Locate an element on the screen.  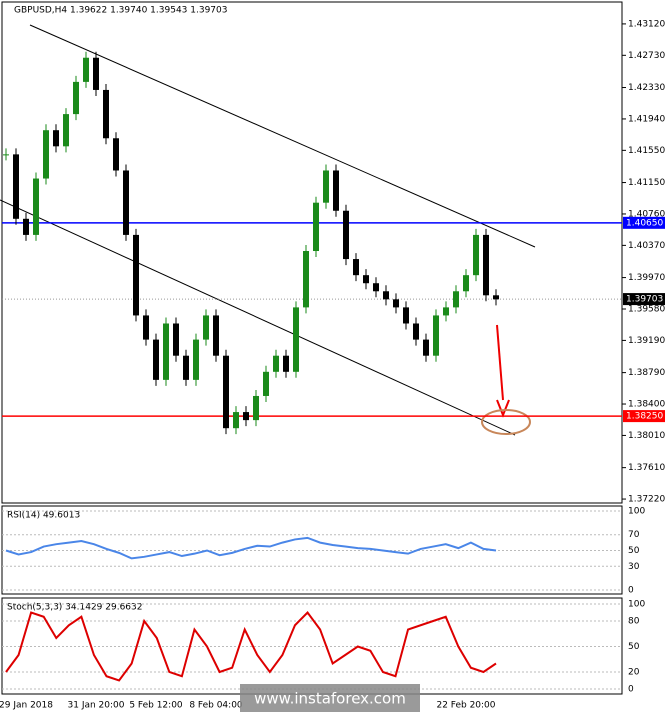
level-label: 1.40650 is located at coordinates (644, 223).